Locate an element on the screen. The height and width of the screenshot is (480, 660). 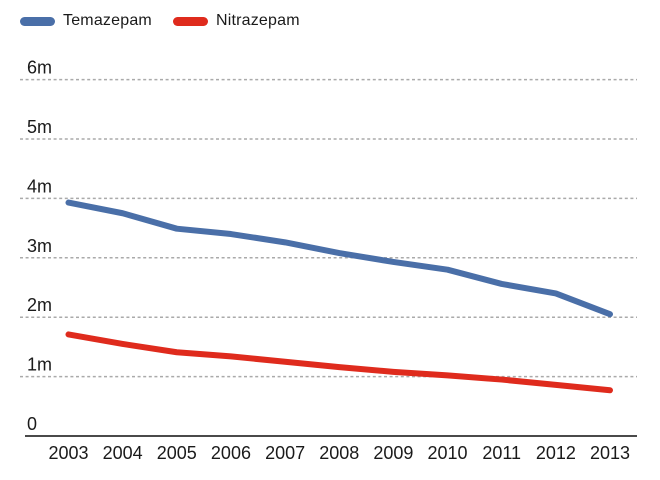
chart-legend: Temazepam Nitrazepam is located at coordinates (160, 21).